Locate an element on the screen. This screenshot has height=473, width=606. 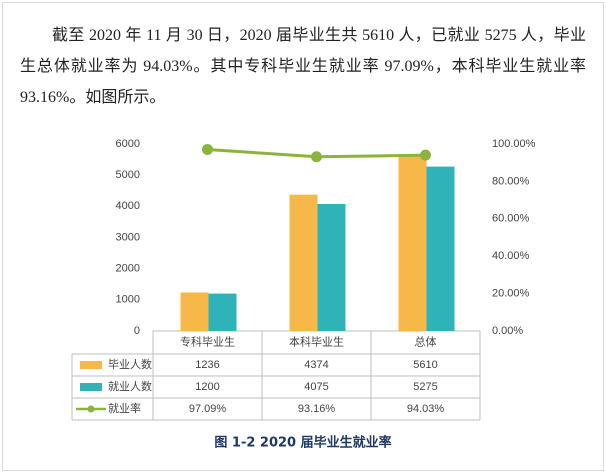
y2-tick-label: 60.00% is located at coordinates (511, 219).